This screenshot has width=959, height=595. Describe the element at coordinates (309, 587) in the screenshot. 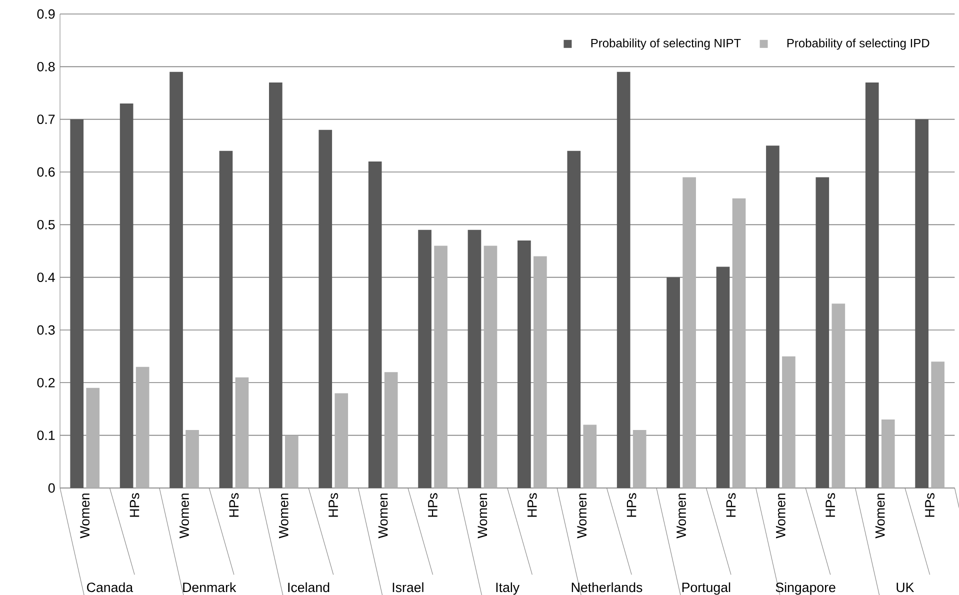

I see `text: Iceland` at that location.